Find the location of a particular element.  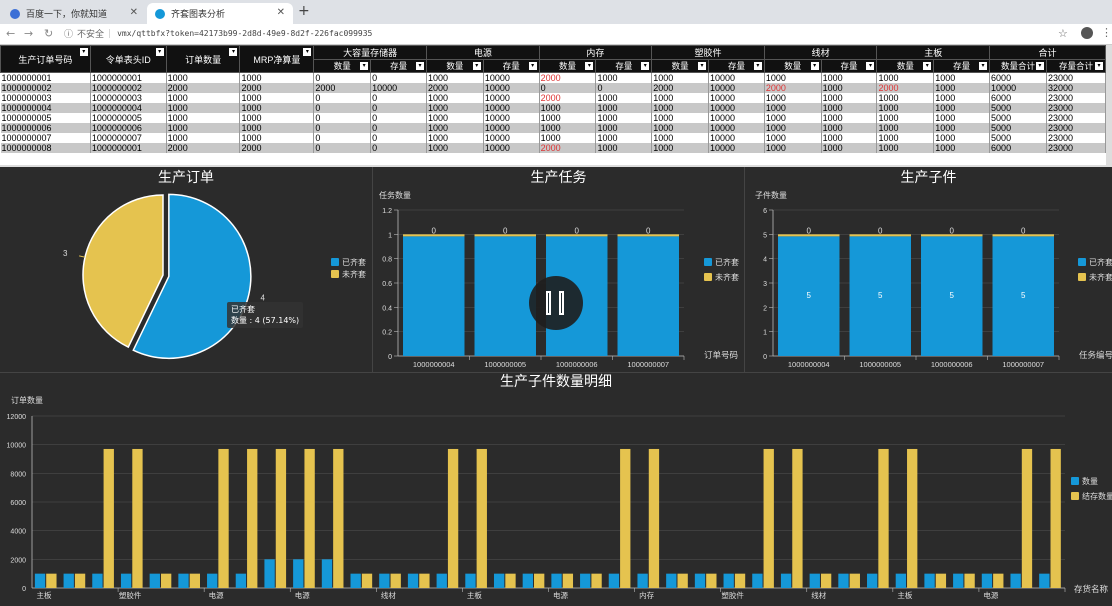

sub-col-header: 数量 ▾ is located at coordinates (792, 66).